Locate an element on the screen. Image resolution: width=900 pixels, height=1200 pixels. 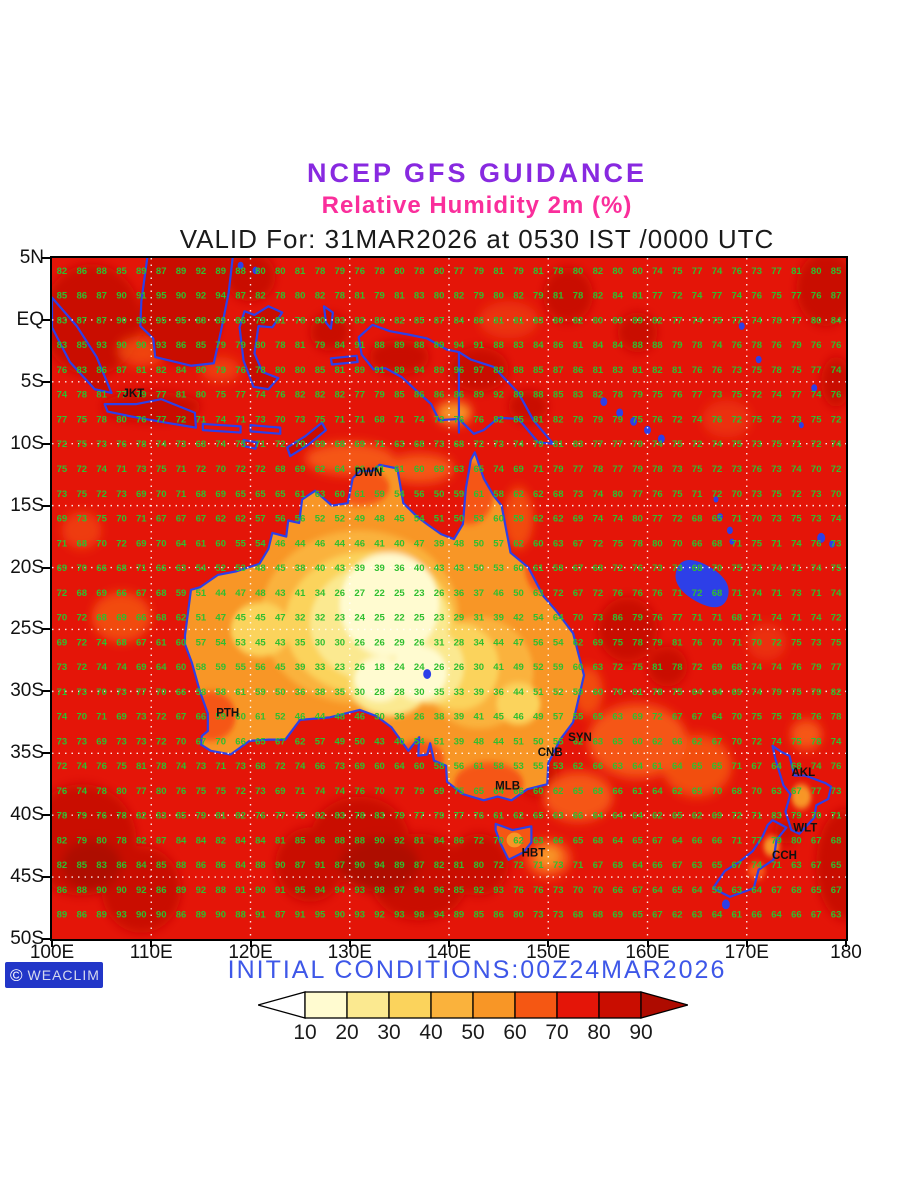
svg-text: 33 is located at coordinates (320, 667).